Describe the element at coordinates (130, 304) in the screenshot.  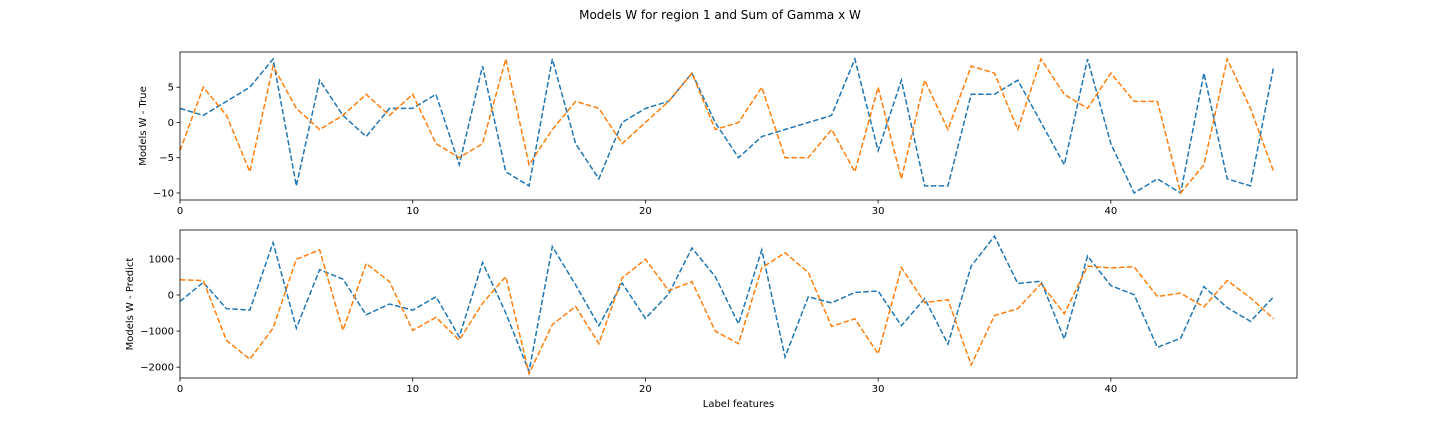
I see `y-axis-label: Models W - Predict` at that location.